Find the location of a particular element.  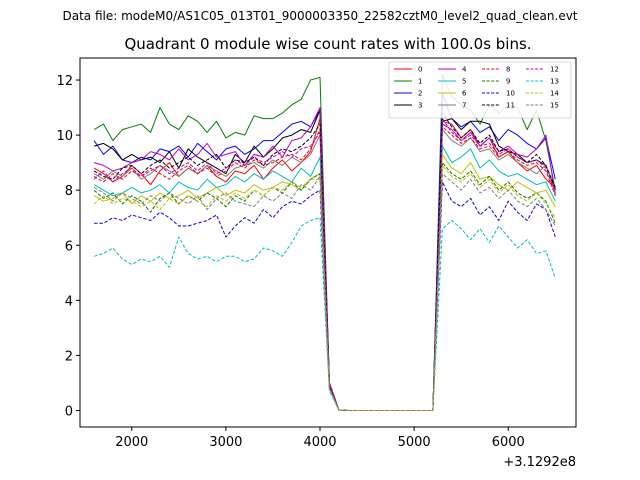

x-tick-label: 5000 is located at coordinates (414, 442).